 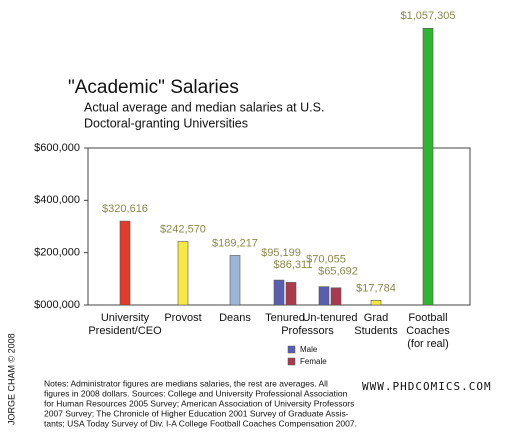 I want to click on value-label: $1,057,305, so click(x=427, y=16).